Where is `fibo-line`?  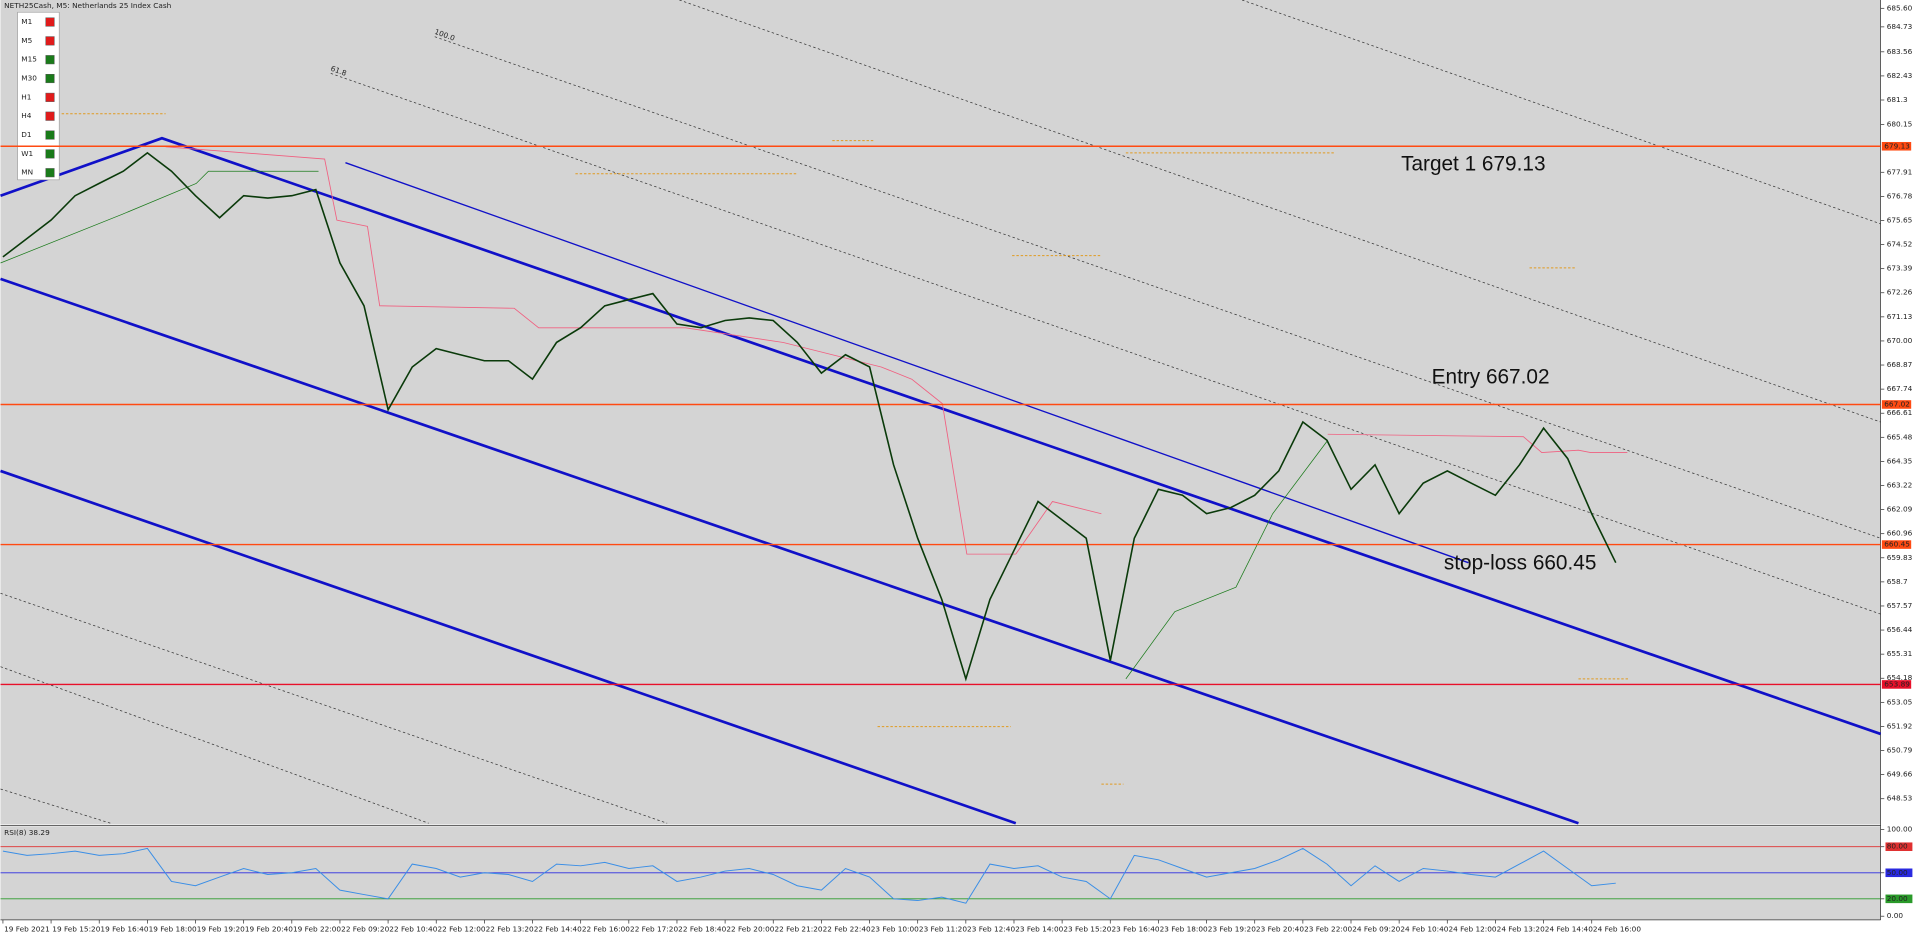 fibo-line is located at coordinates (334, 708).